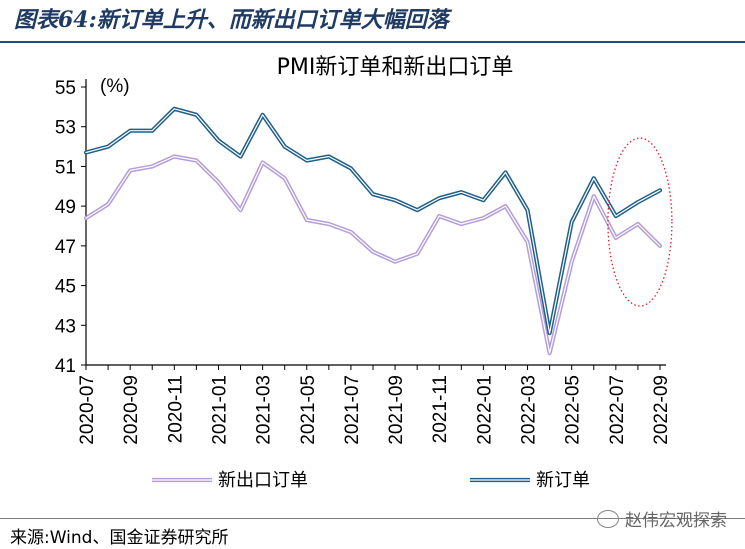 This screenshot has width=745, height=549. I want to click on y-tick-label: 43, so click(65, 326).